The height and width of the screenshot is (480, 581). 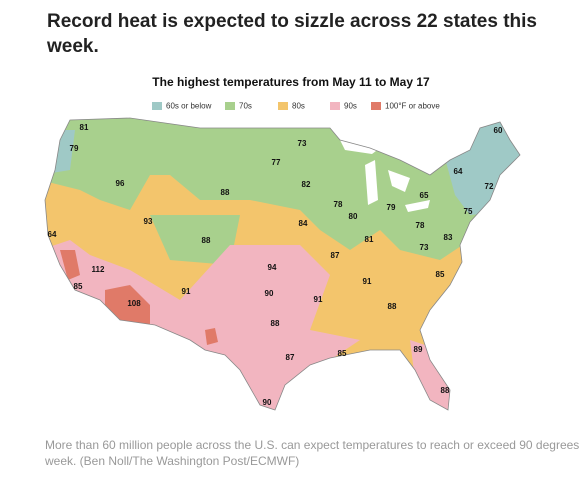 I want to click on temp-label: 72, so click(x=489, y=186).